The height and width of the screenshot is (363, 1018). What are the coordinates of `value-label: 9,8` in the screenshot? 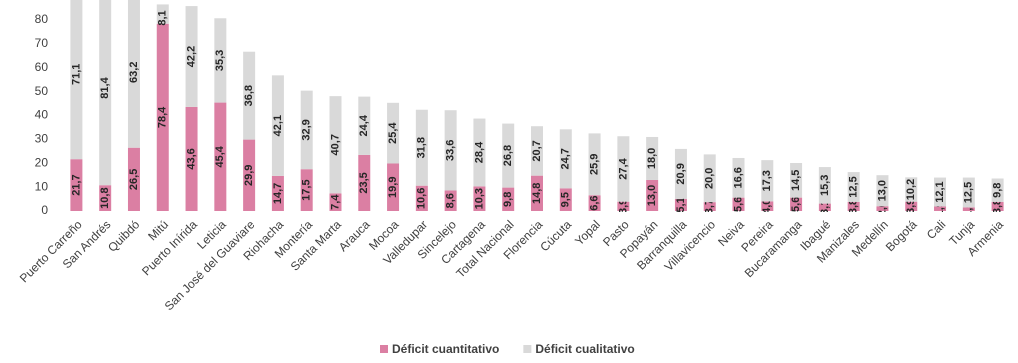 It's located at (998, 190).